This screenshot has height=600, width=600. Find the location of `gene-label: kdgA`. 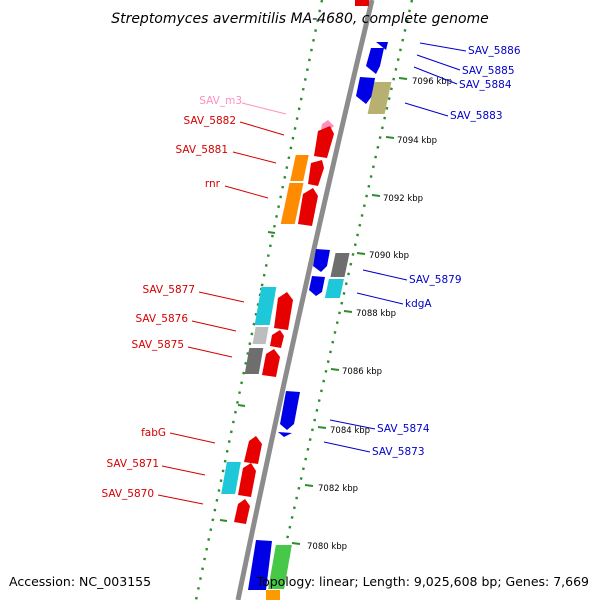

gene-label: kdgA is located at coordinates (418, 304).